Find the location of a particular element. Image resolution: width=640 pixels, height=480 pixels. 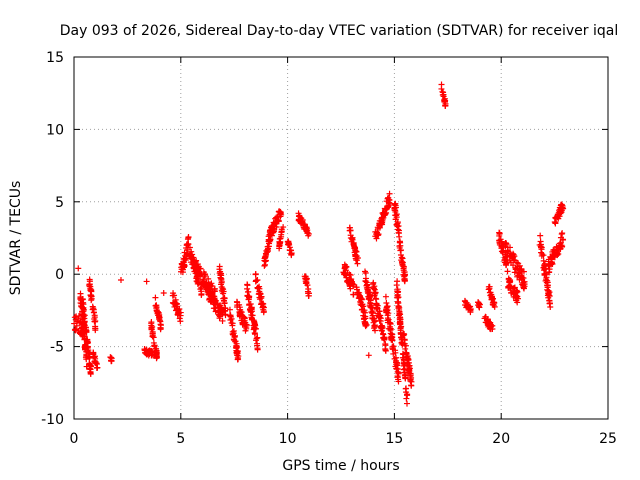

x-tick-label: 25 is located at coordinates (608, 439).